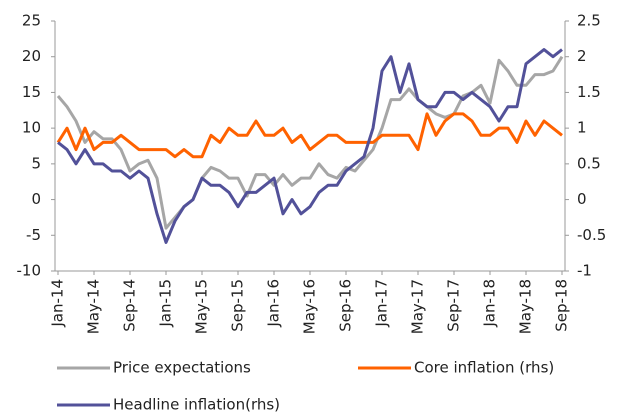 The width and height of the screenshot is (630, 412). Describe the element at coordinates (582, 199) in the screenshot. I see `y2-tick-label: 0` at that location.